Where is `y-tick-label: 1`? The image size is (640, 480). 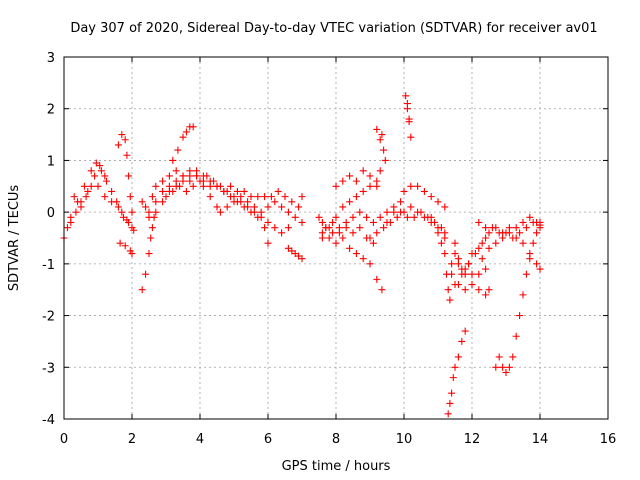 y-tick-label: 1 is located at coordinates (51, 161).